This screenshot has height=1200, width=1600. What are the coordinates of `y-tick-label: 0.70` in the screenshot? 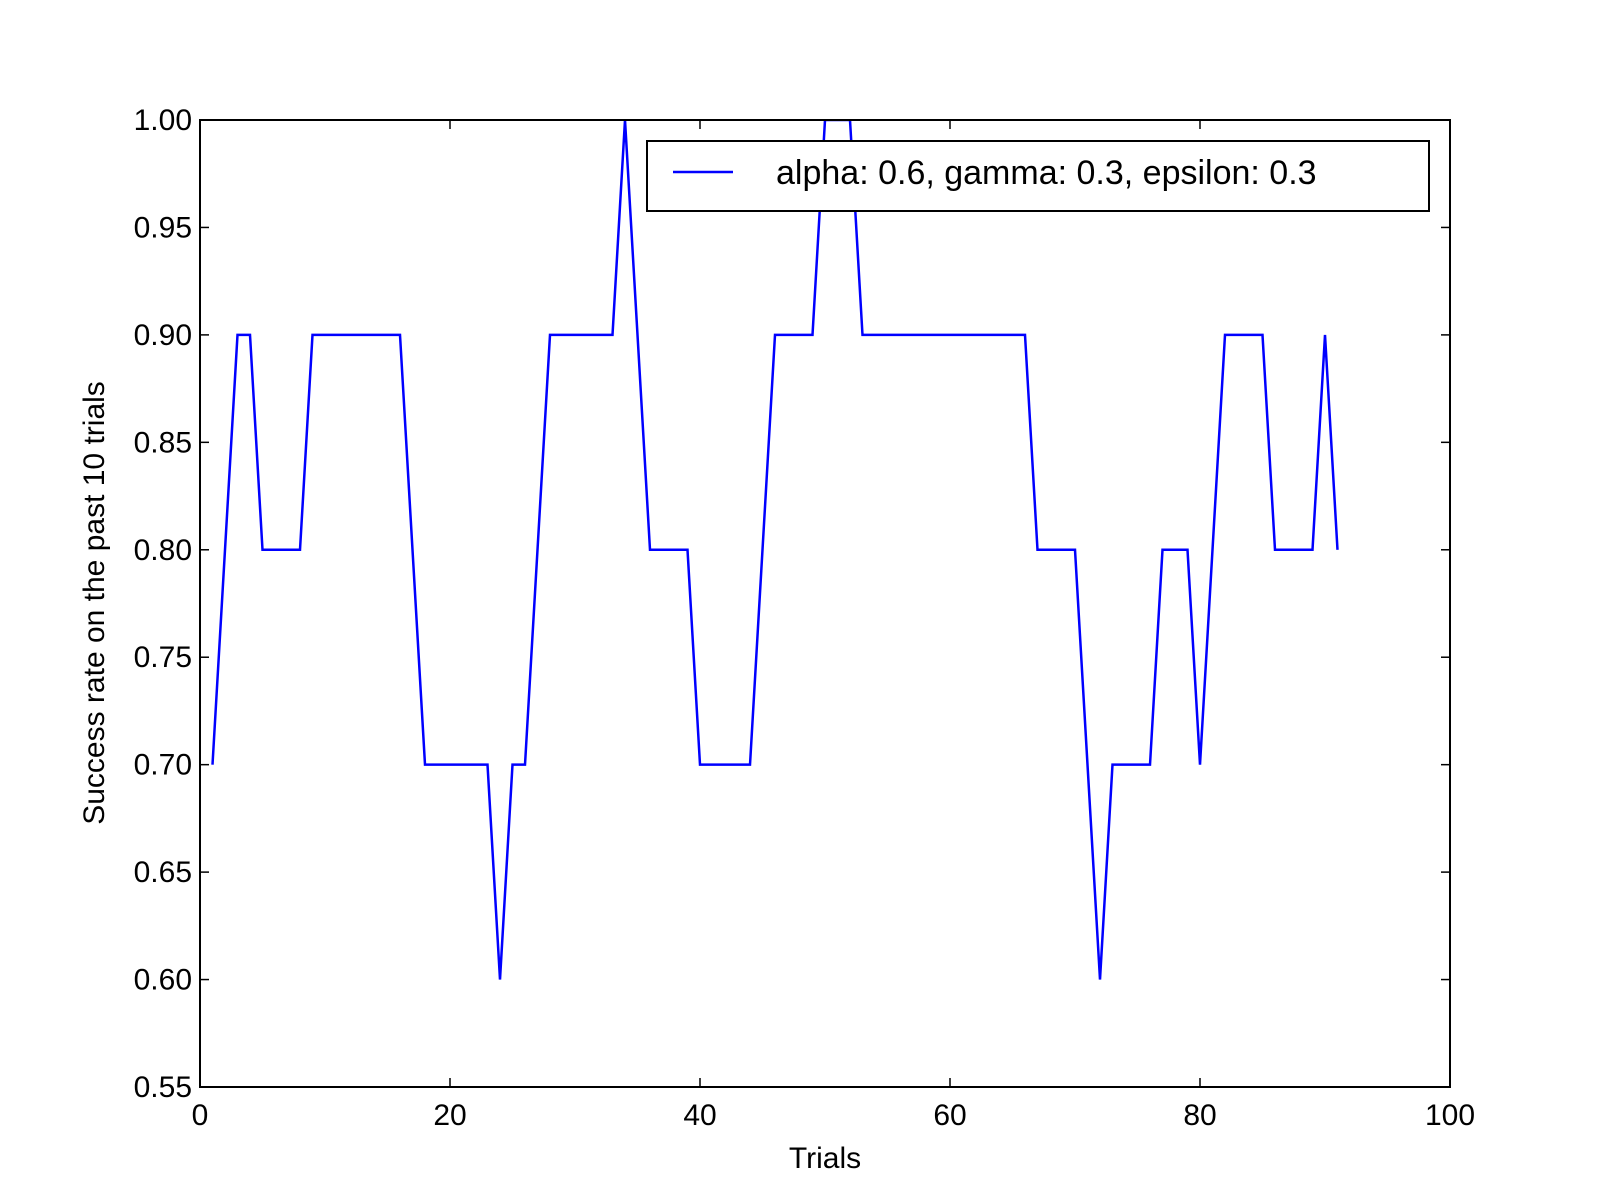 It's located at (163, 765).